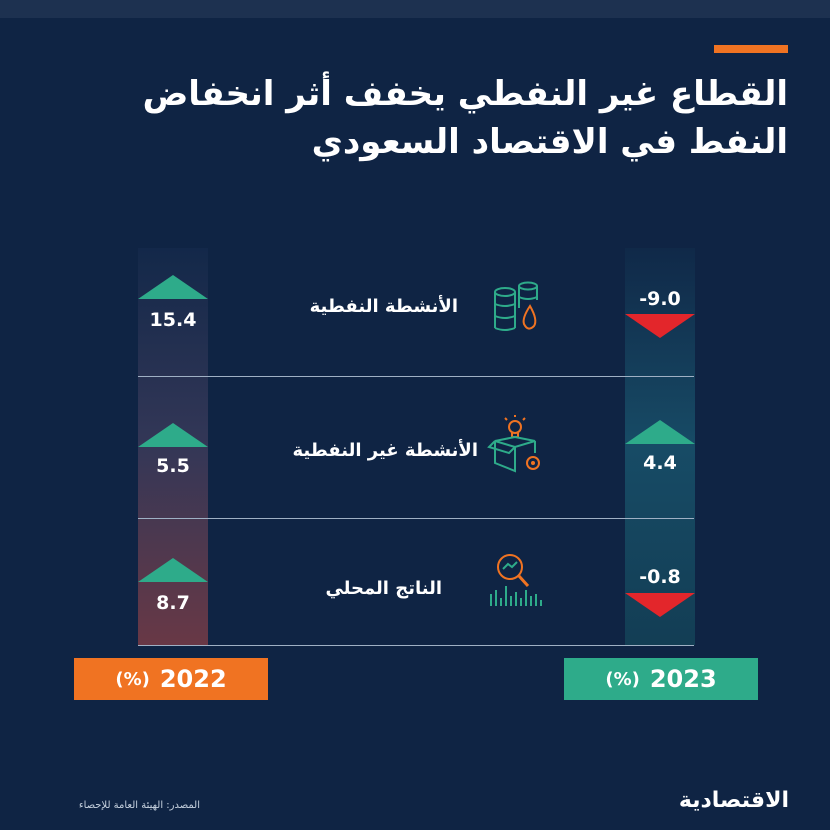  I want to click on title-line-1: القطاع غير النفطي يخفف أثر انخفاض, so click(465, 94).